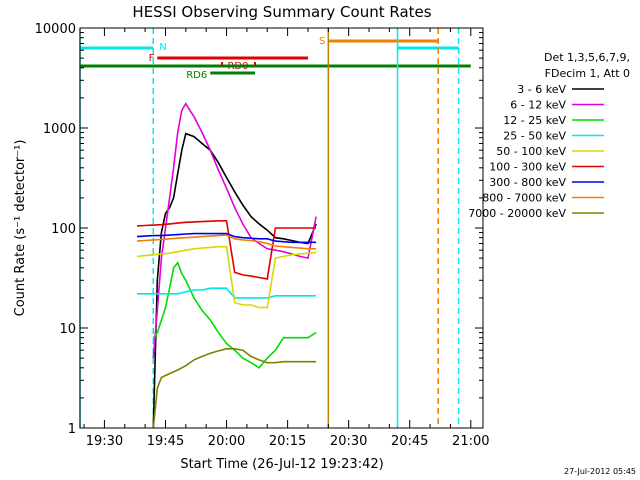 Image resolution: width=640 pixels, height=480 pixels. I want to click on y-axis-label: Count Rate (s⁻¹ detector⁻¹), so click(20, 228).